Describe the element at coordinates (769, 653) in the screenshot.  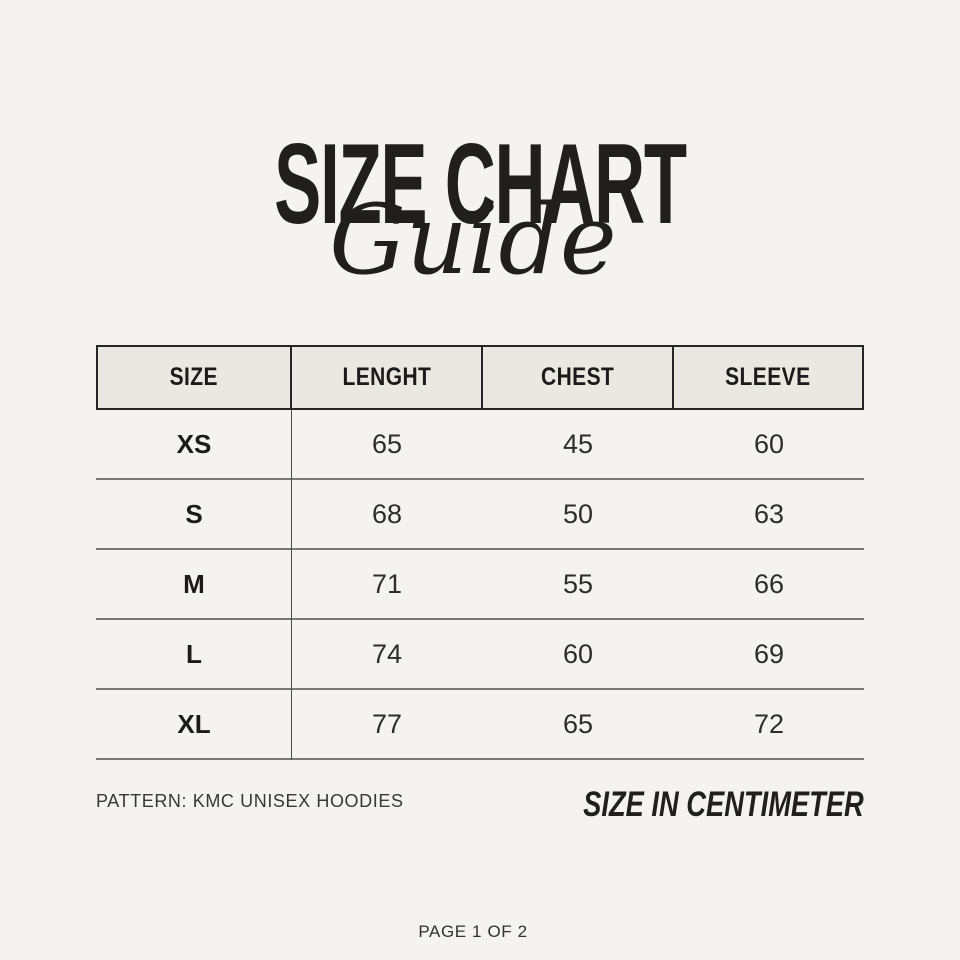
I see `sleeve-cell: 69` at that location.